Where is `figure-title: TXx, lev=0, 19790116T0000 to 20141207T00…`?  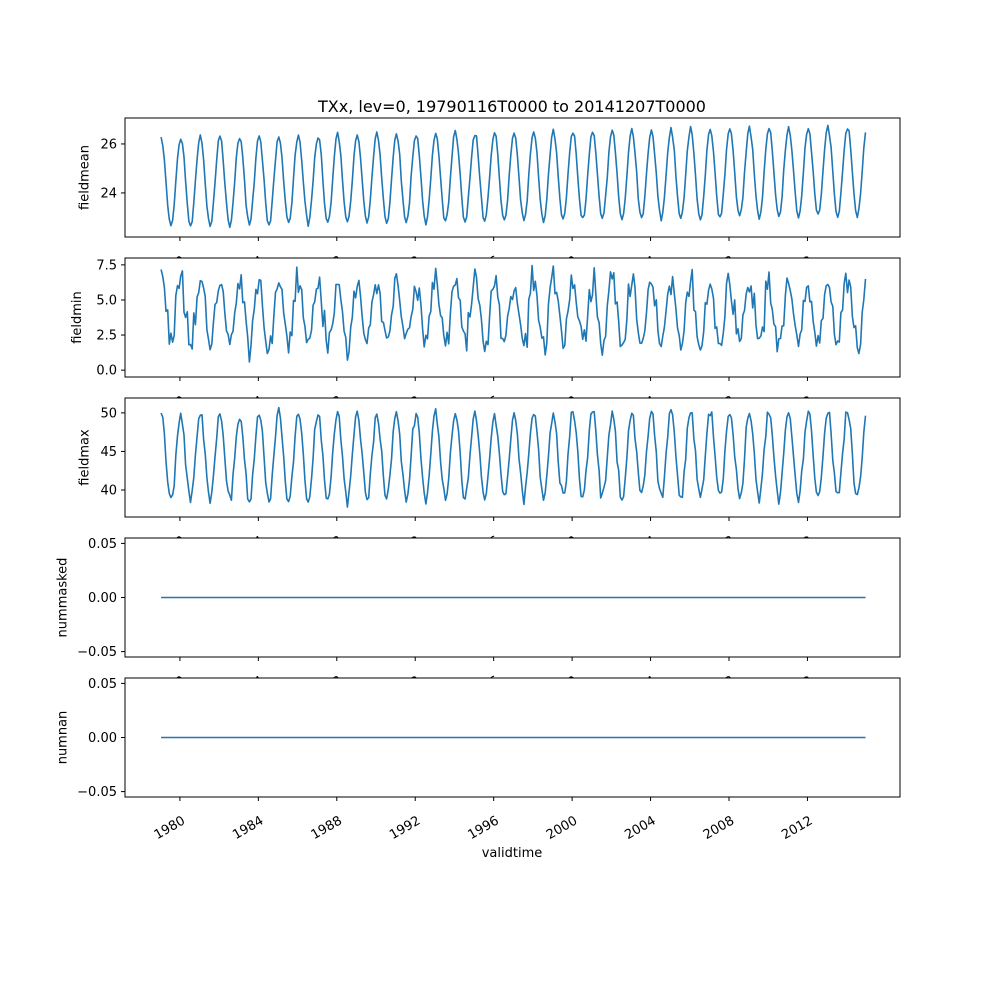
figure-title: TXx, lev=0, 19790116T0000 to 20141207T00… is located at coordinates (511, 106).